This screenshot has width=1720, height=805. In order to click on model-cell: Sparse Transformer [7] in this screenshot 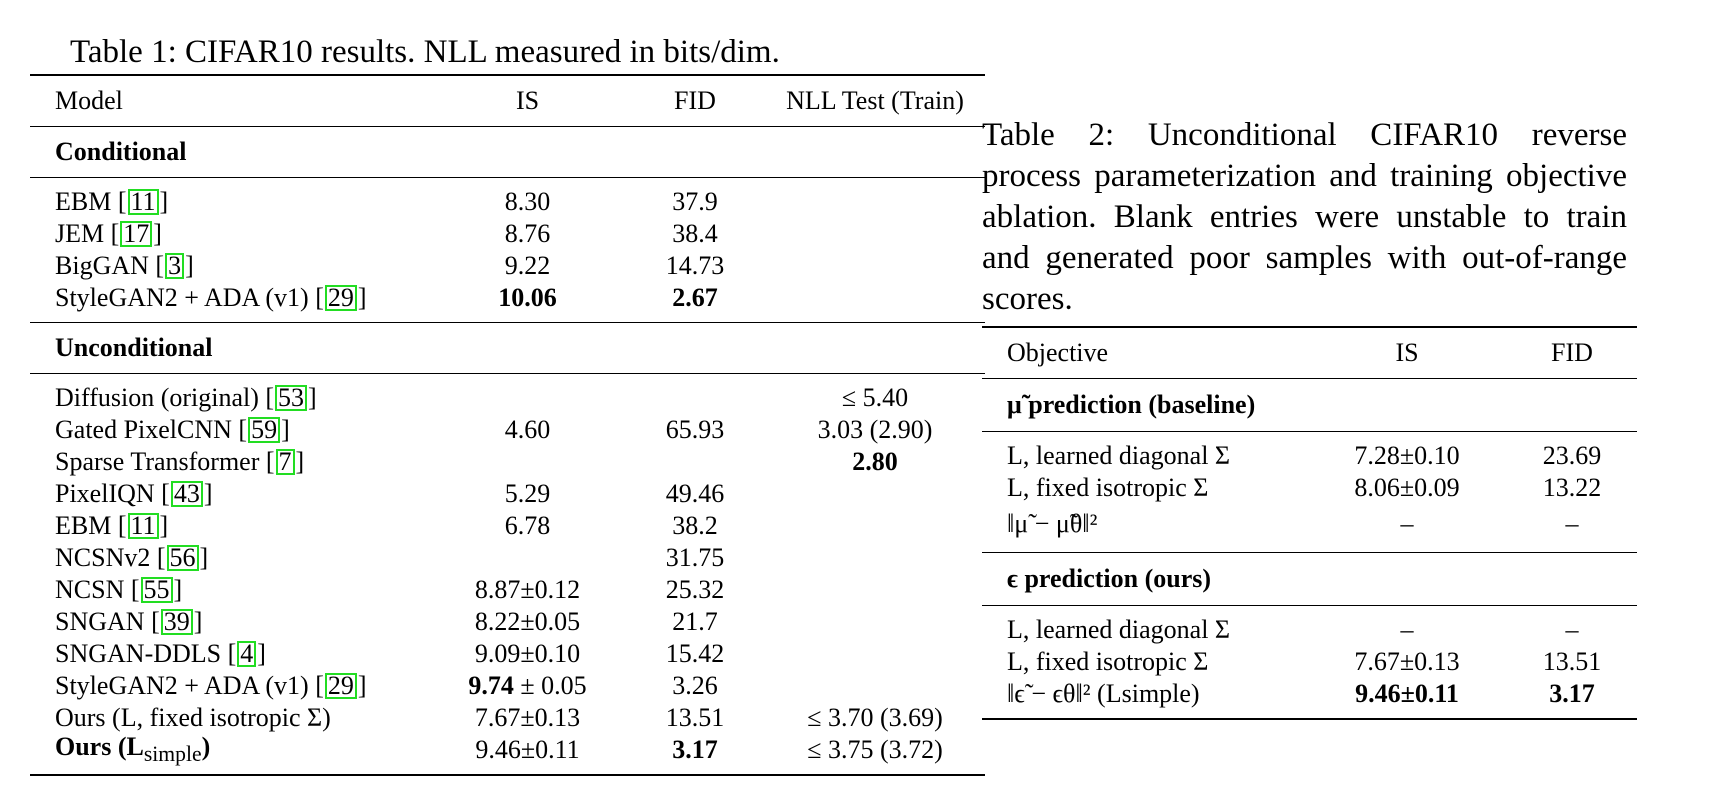, I will do `click(230, 462)`.